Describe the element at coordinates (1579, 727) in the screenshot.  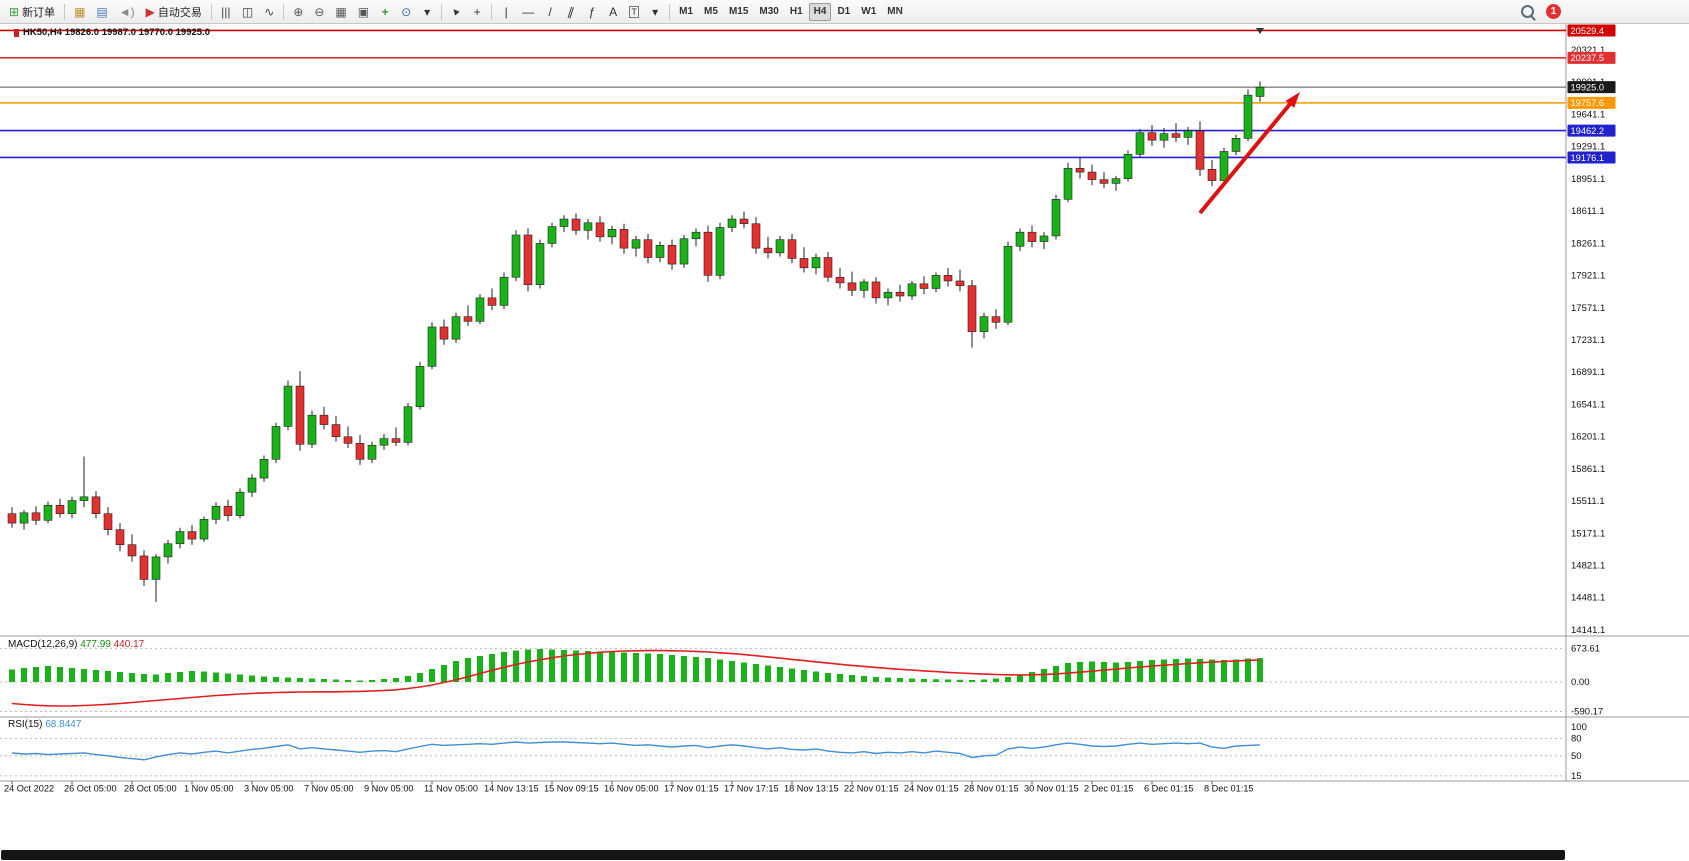
I see `svg-text: 100` at that location.